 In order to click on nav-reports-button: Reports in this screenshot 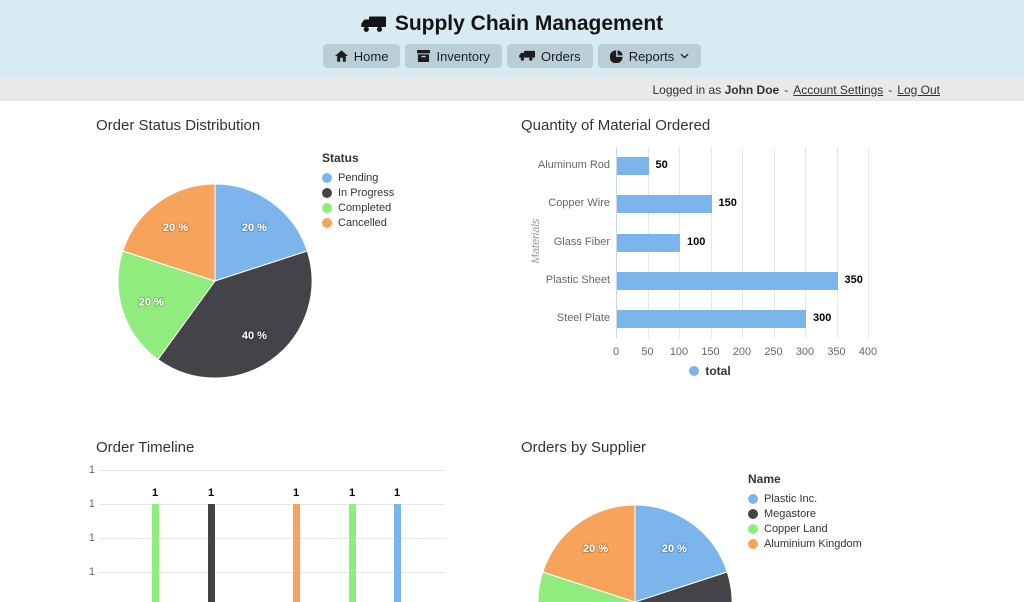, I will do `click(649, 56)`.